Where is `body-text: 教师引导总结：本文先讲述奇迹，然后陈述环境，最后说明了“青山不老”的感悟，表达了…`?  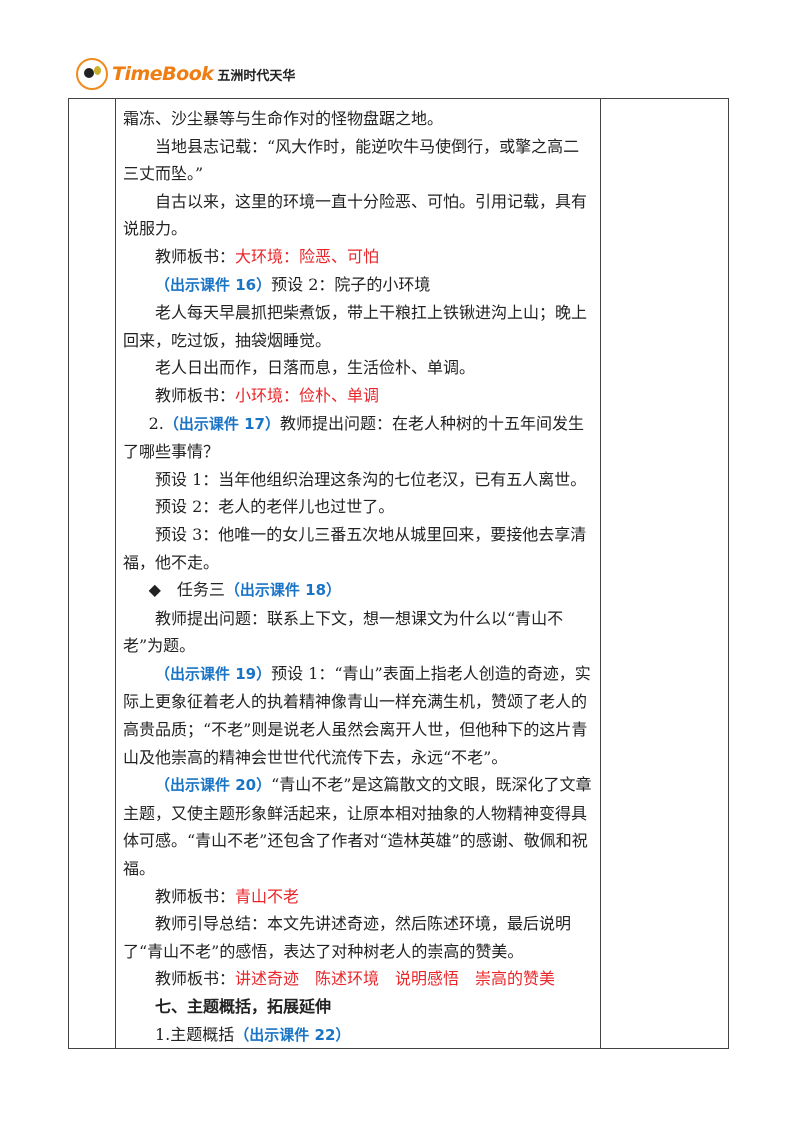
body-text: 教师引导总结：本文先讲述奇迹，然后陈述环境，最后说明了“青山不老”的感悟，表达了… is located at coordinates (347, 937).